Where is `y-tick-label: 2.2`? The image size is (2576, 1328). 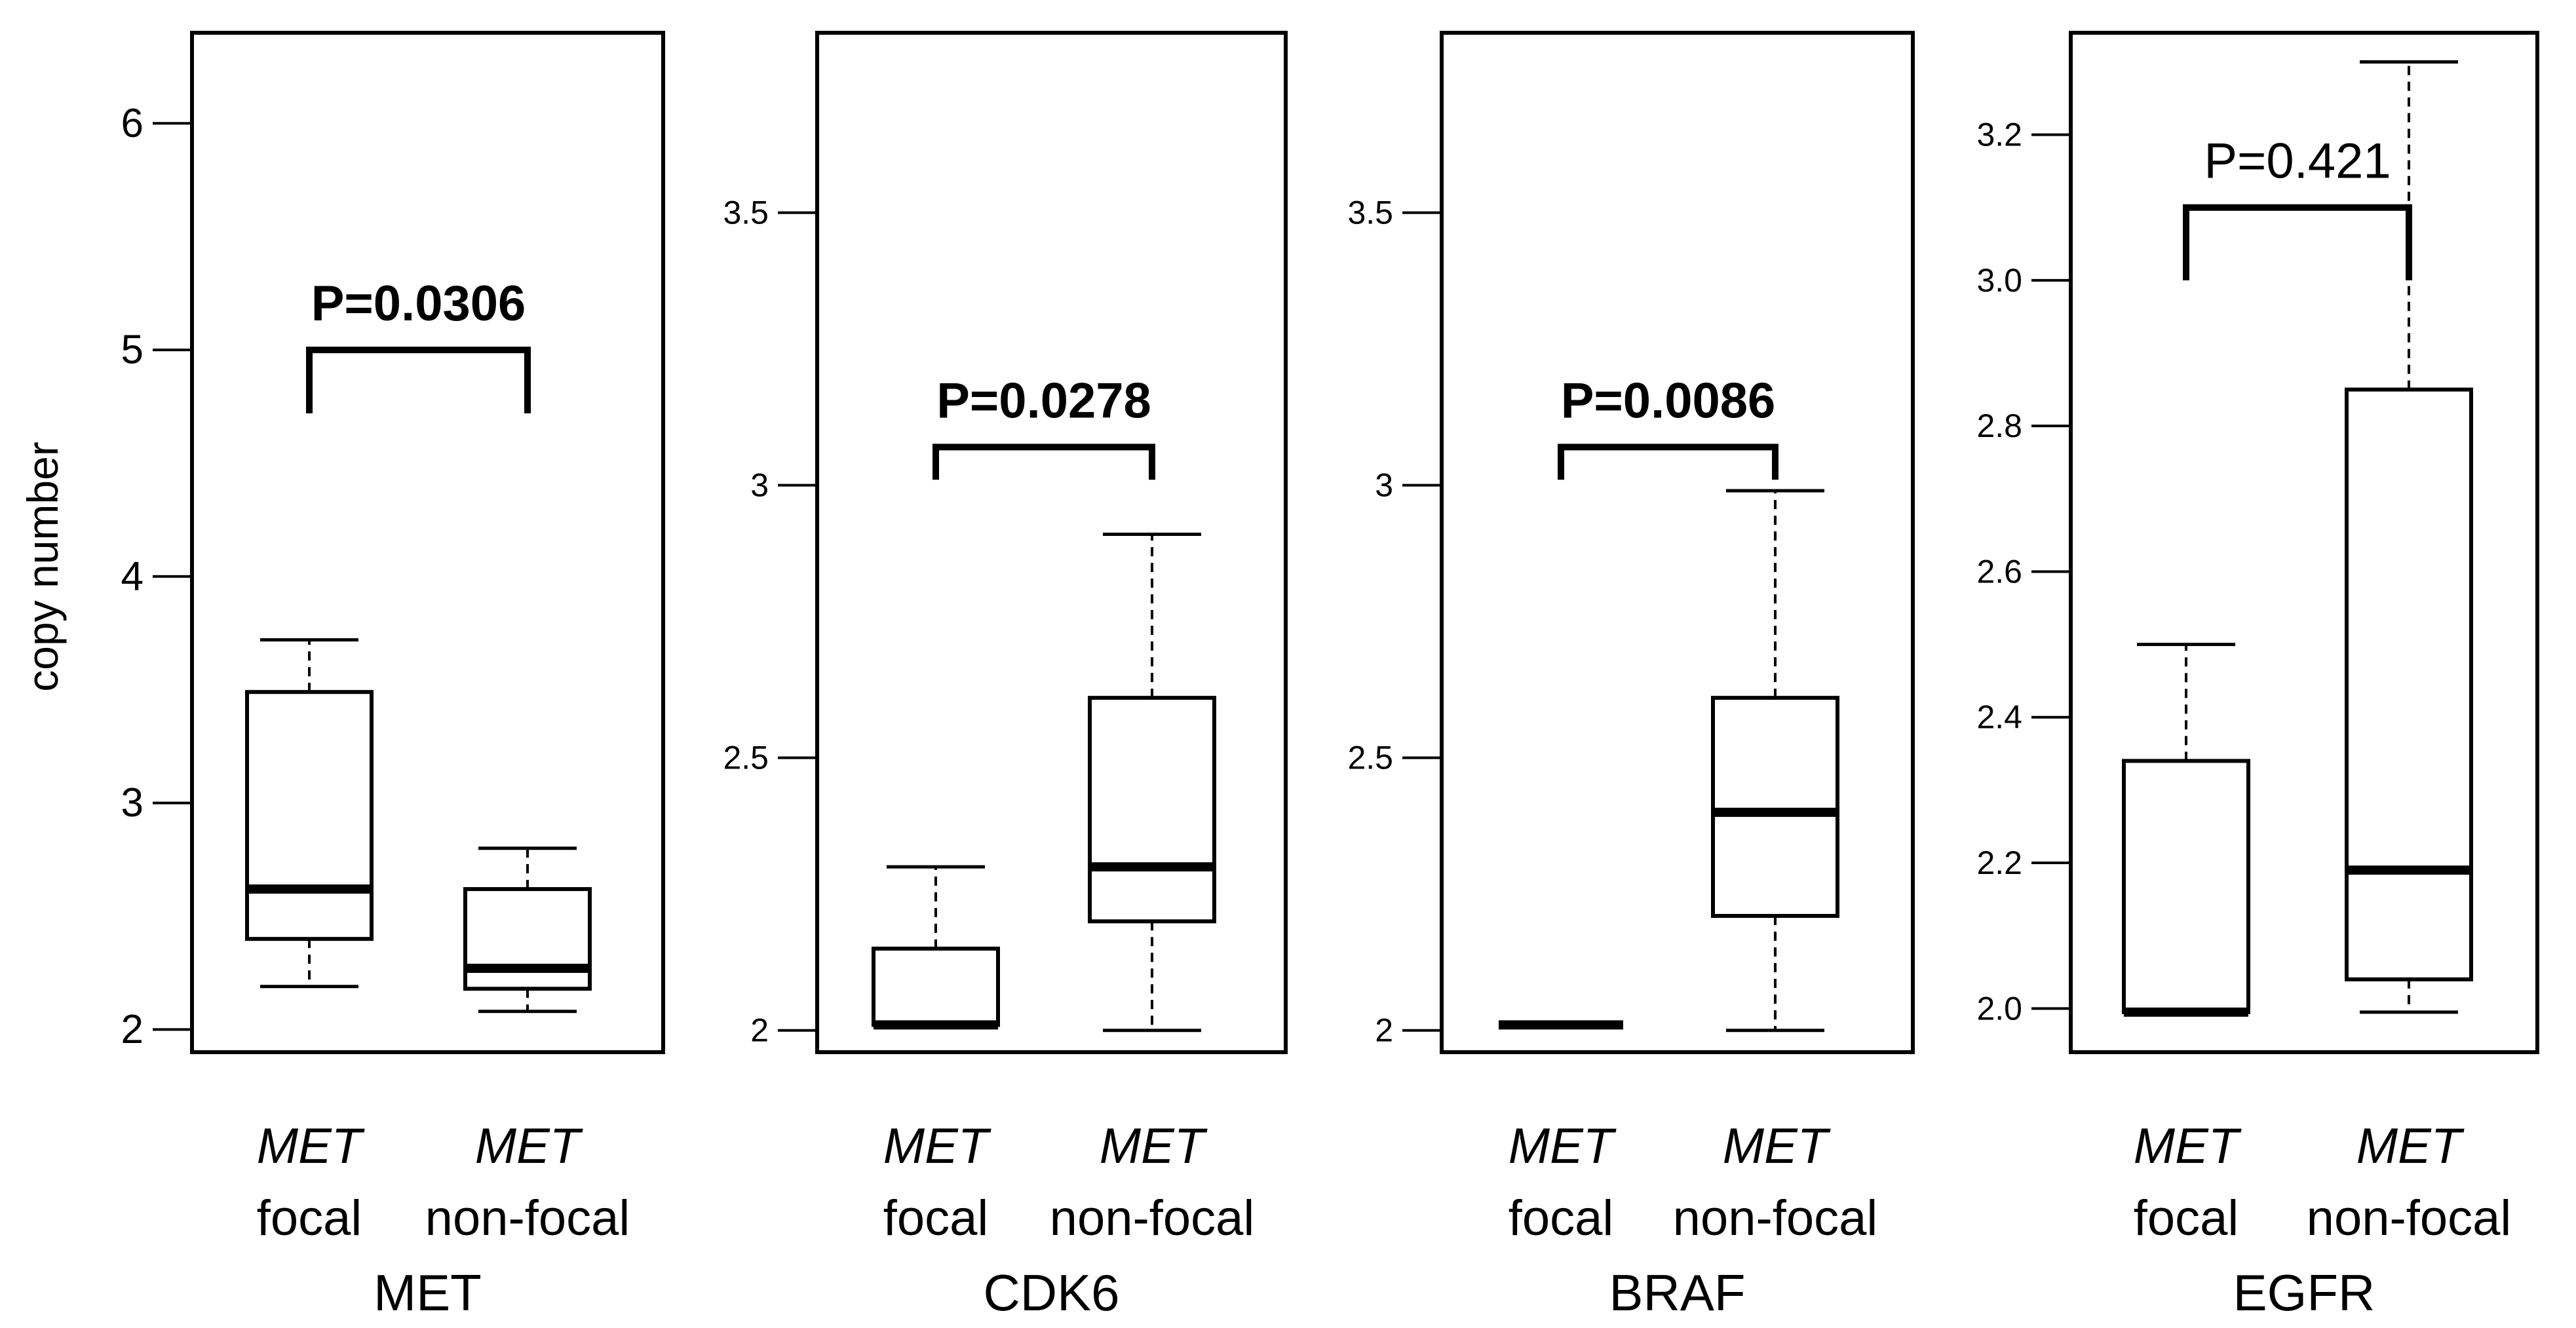
y-tick-label: 2.2 is located at coordinates (1999, 862).